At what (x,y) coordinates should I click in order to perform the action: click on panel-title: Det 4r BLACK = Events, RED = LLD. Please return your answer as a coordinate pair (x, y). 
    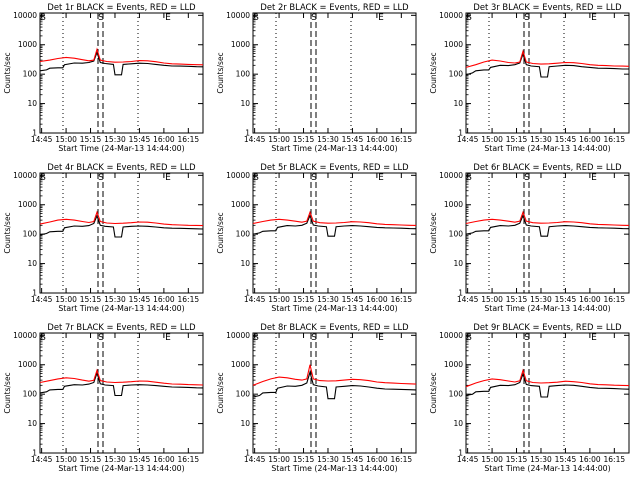
    Looking at the image, I should click on (121, 167).